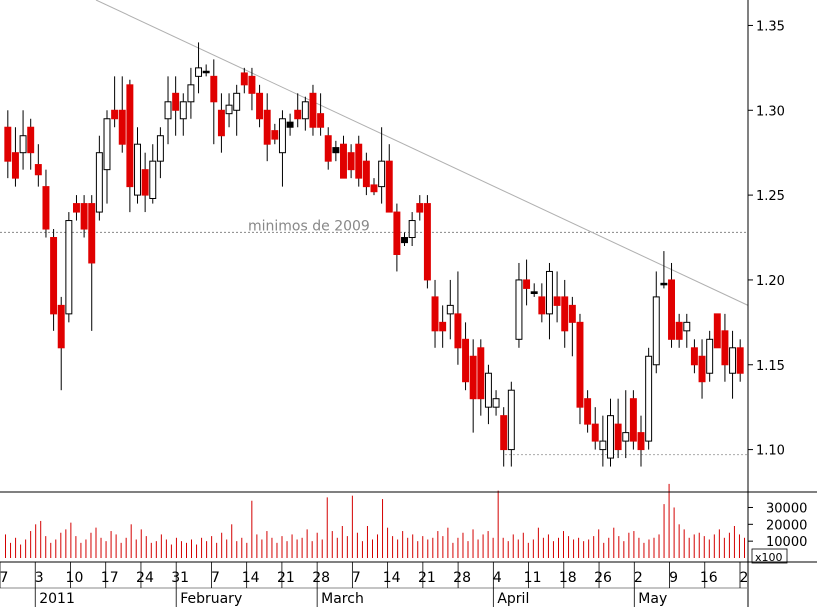 The height and width of the screenshot is (612, 817). Describe the element at coordinates (57, 599) in the screenshot. I see `month-label: 2011` at that location.